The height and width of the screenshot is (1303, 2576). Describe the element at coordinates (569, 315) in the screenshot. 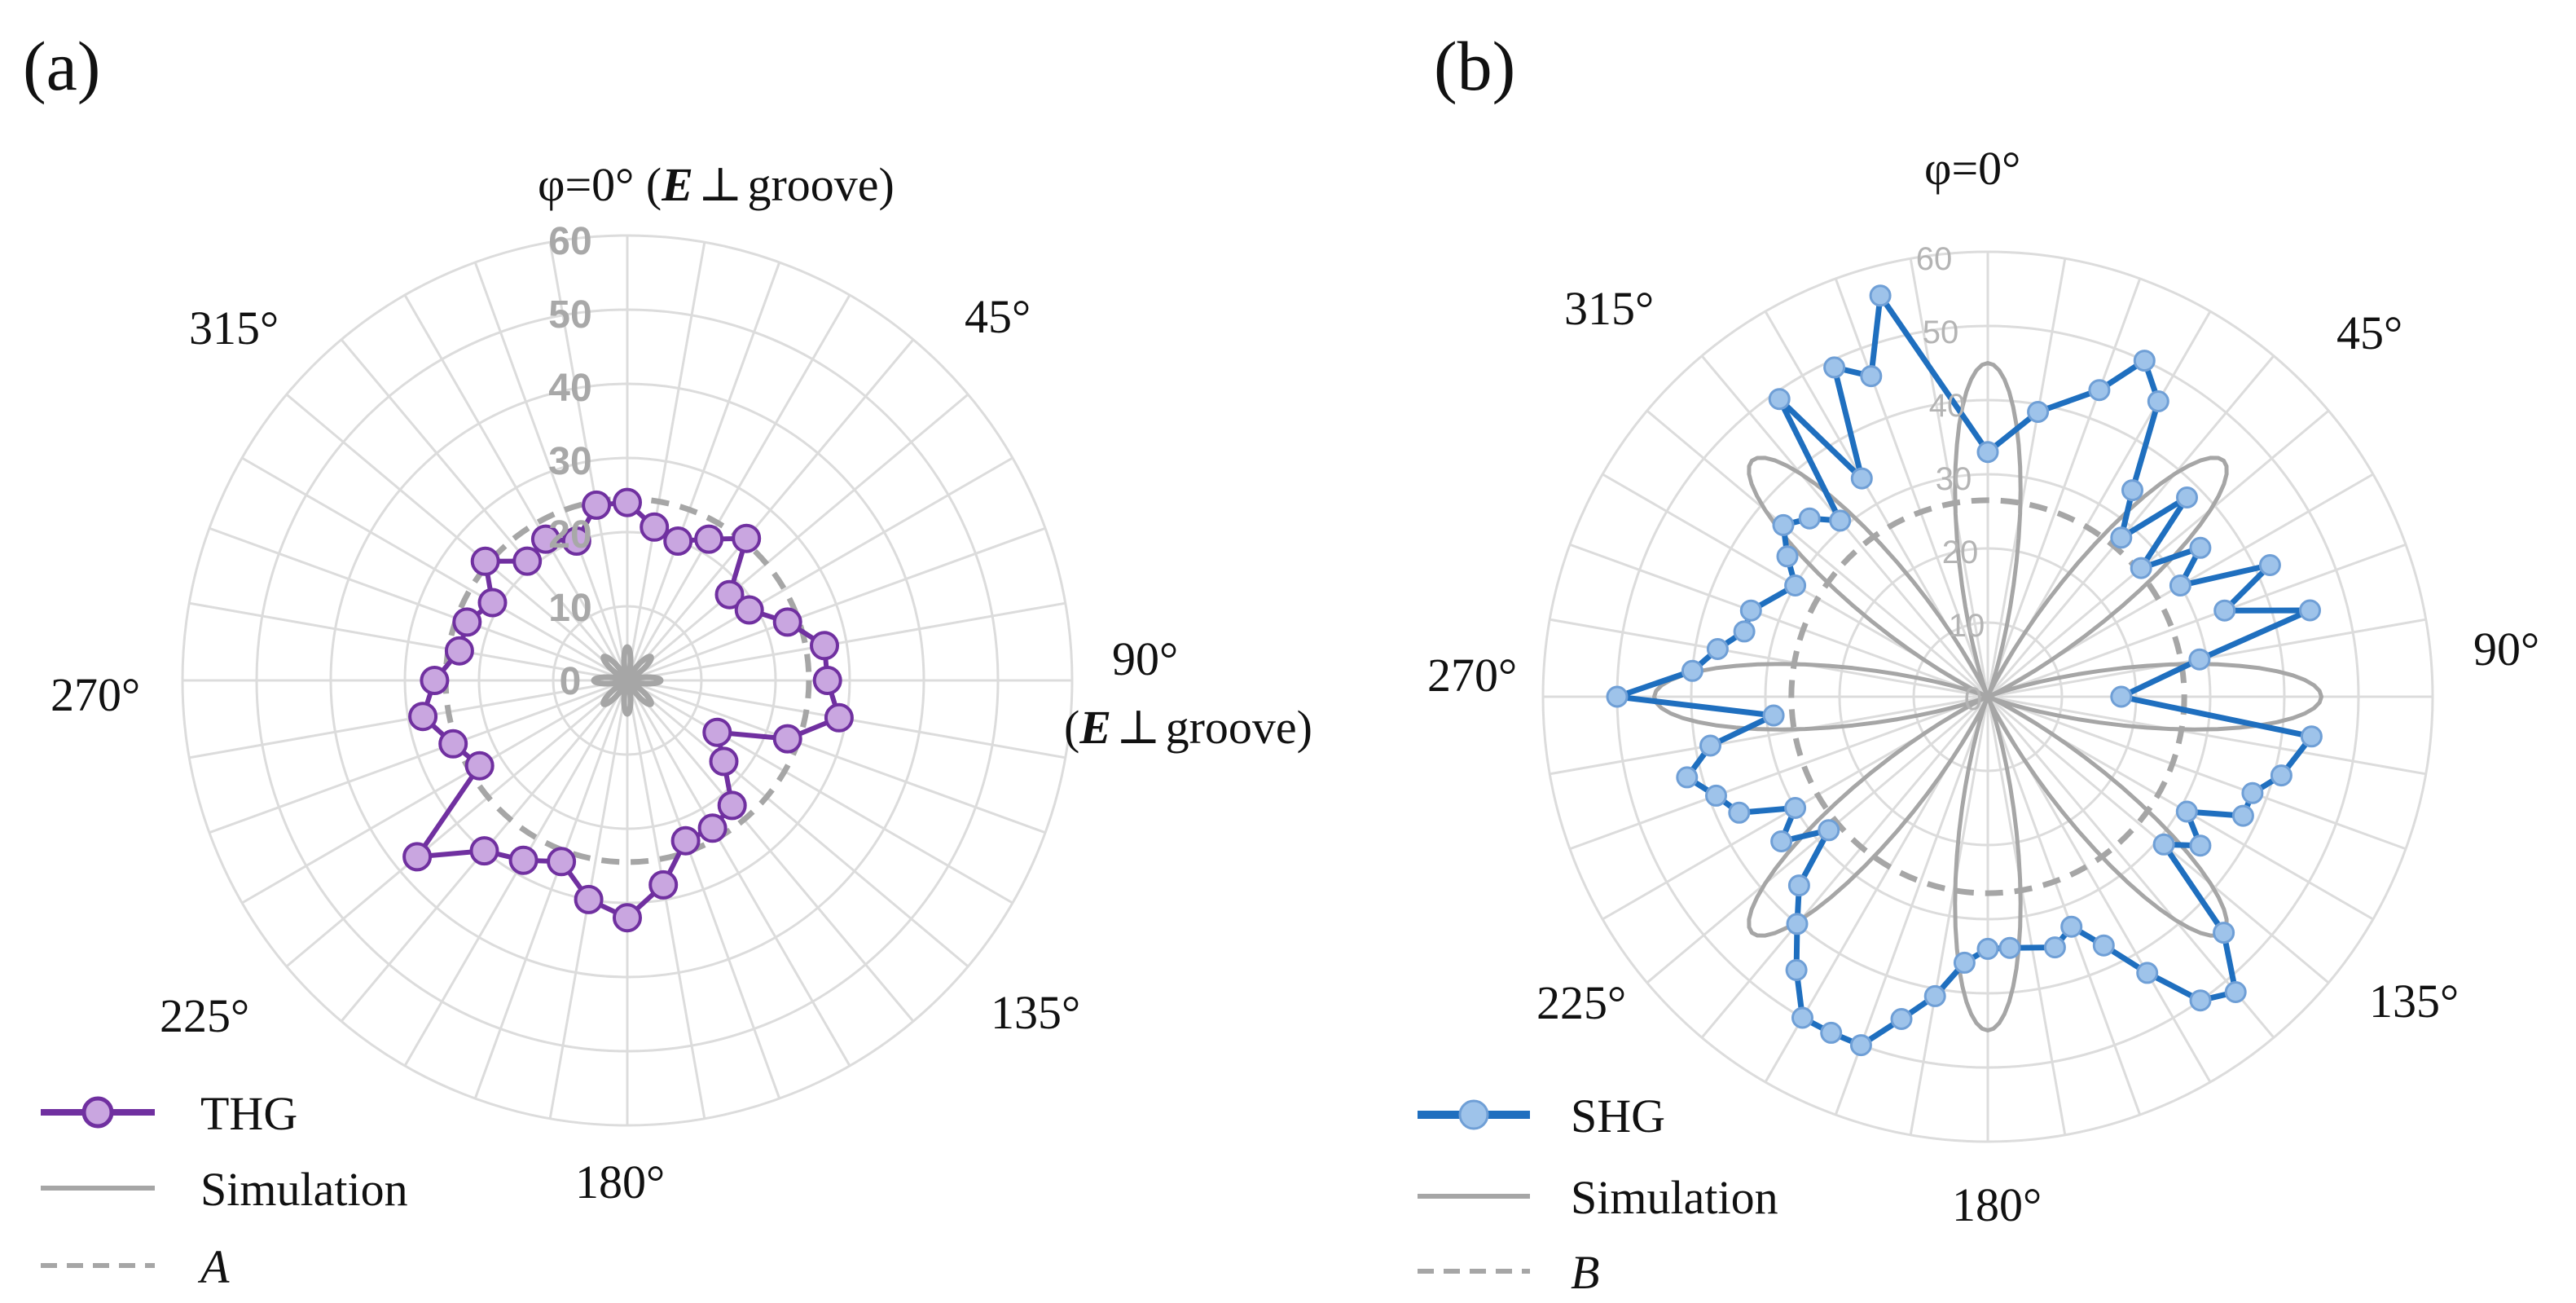

I see `panel-a-rtick-50: 50` at that location.